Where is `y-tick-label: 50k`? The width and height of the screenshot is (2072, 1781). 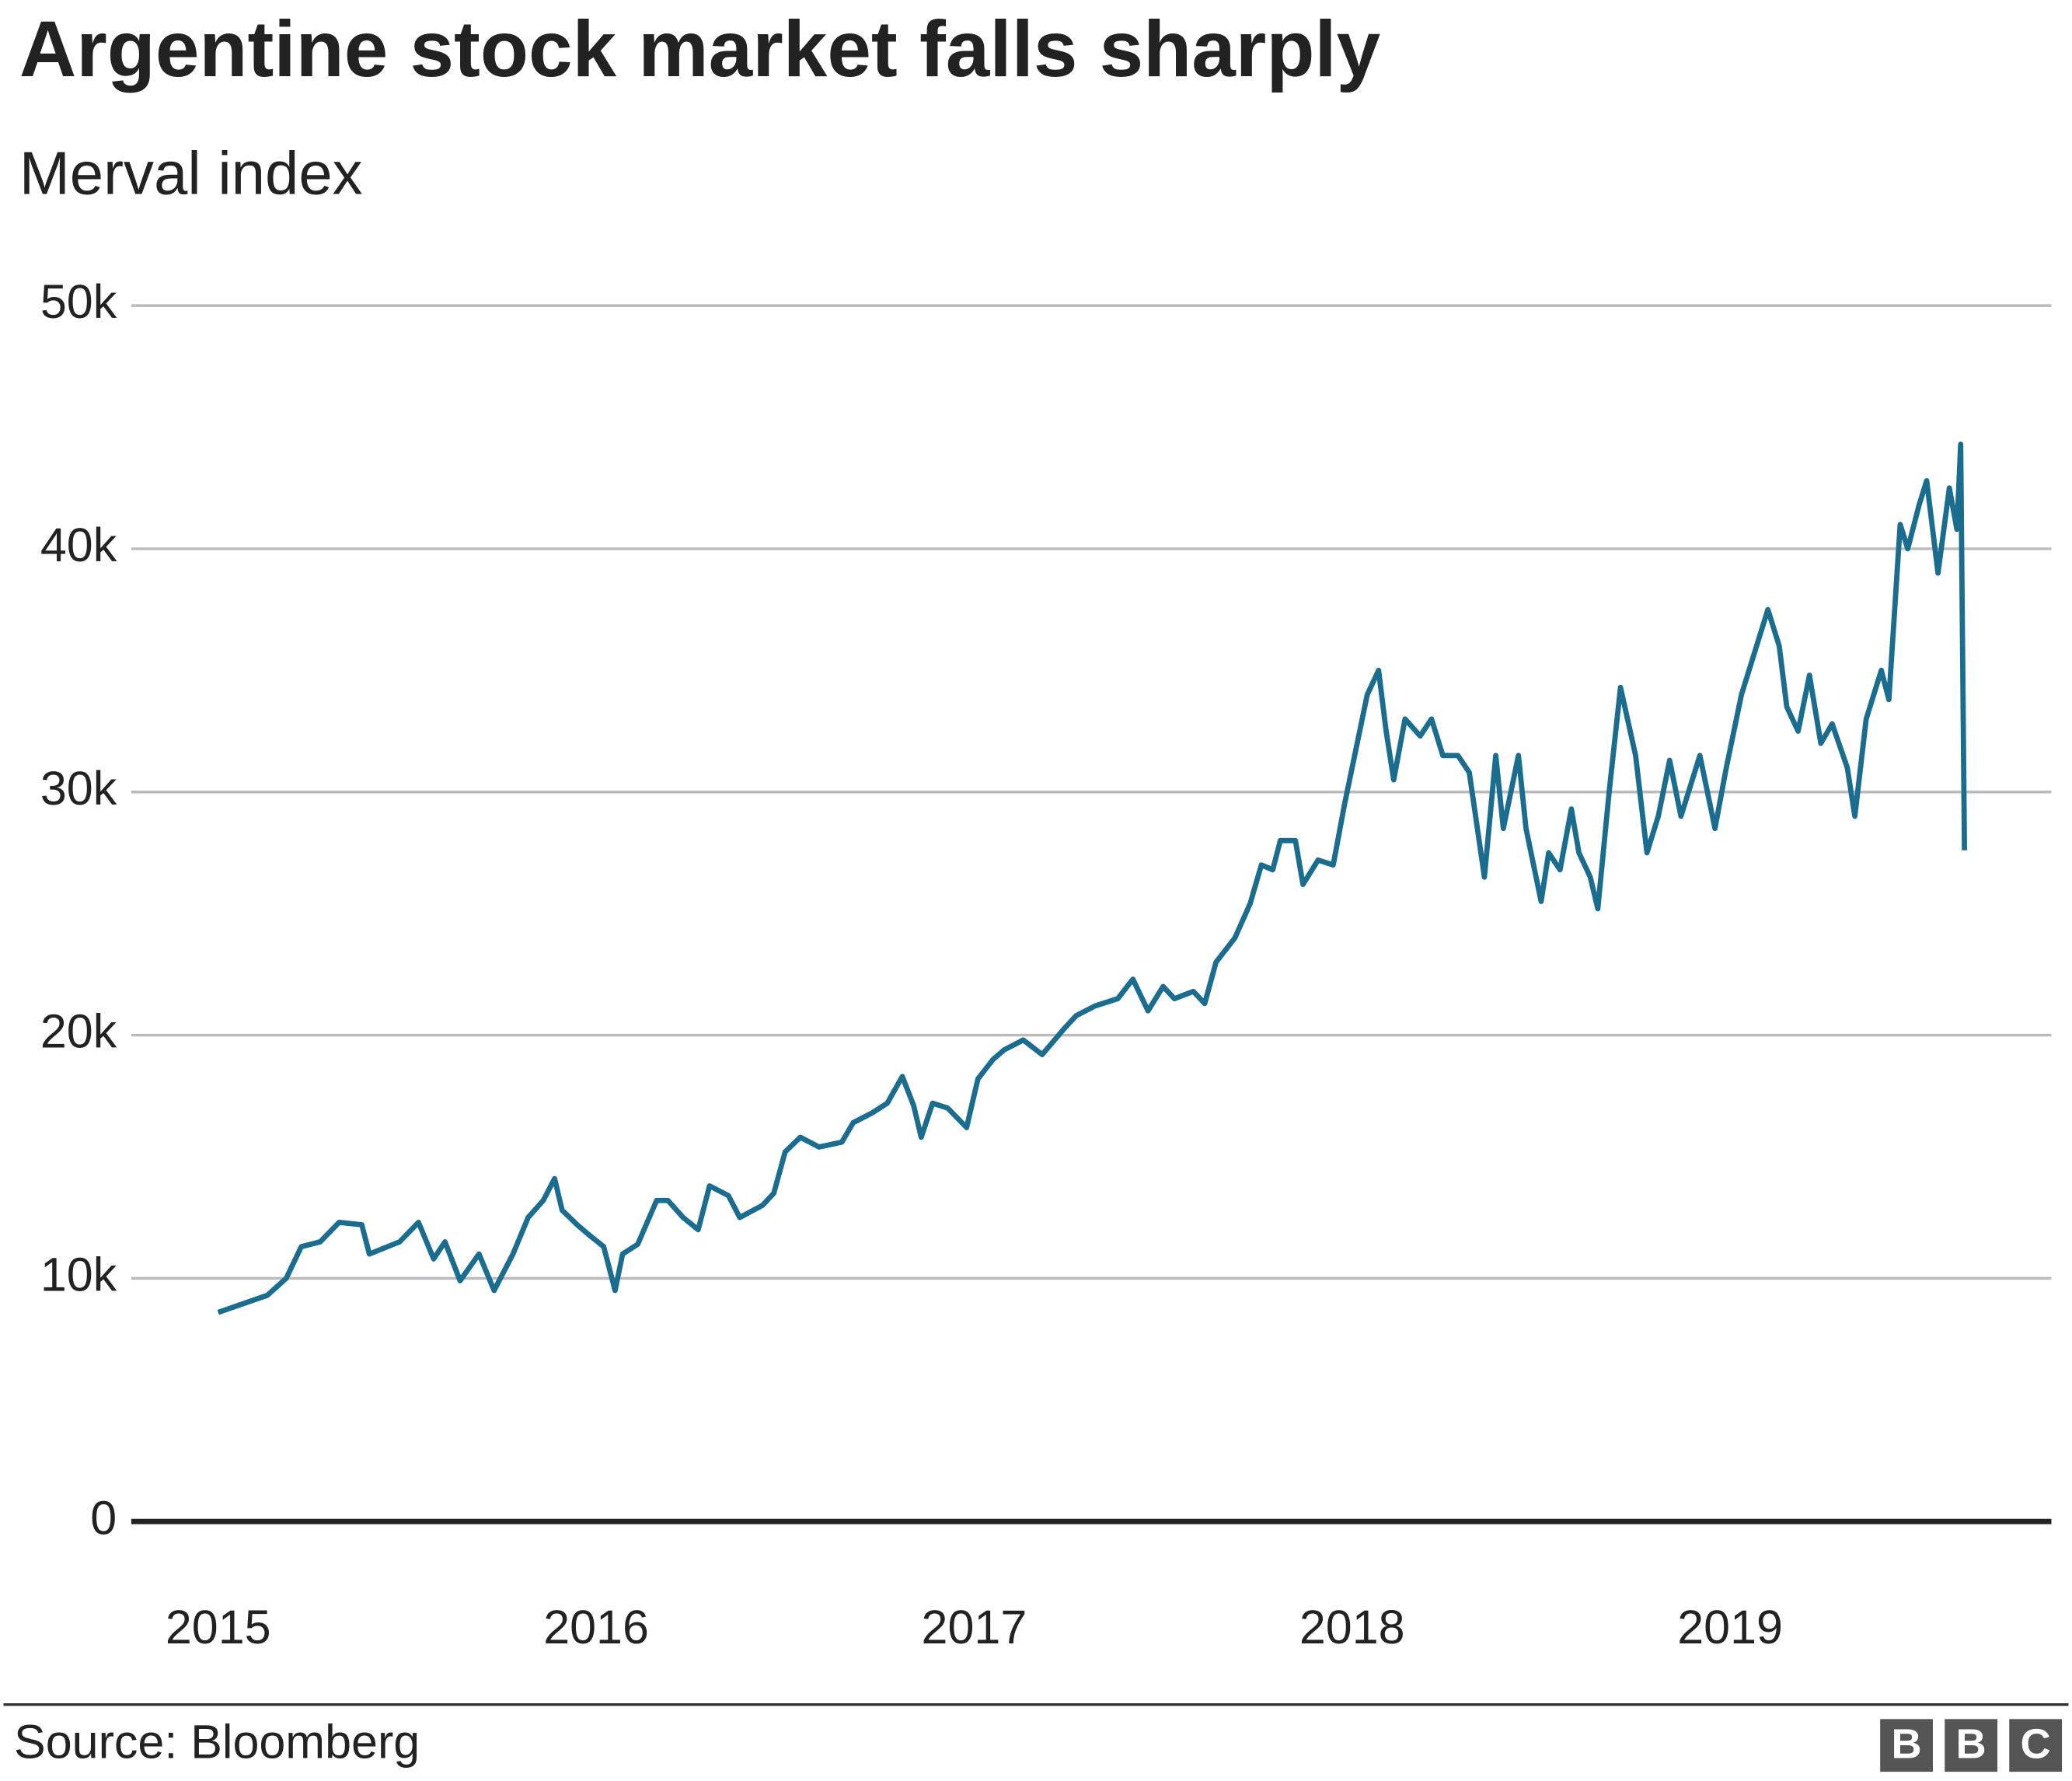
y-tick-label: 50k is located at coordinates (78, 301).